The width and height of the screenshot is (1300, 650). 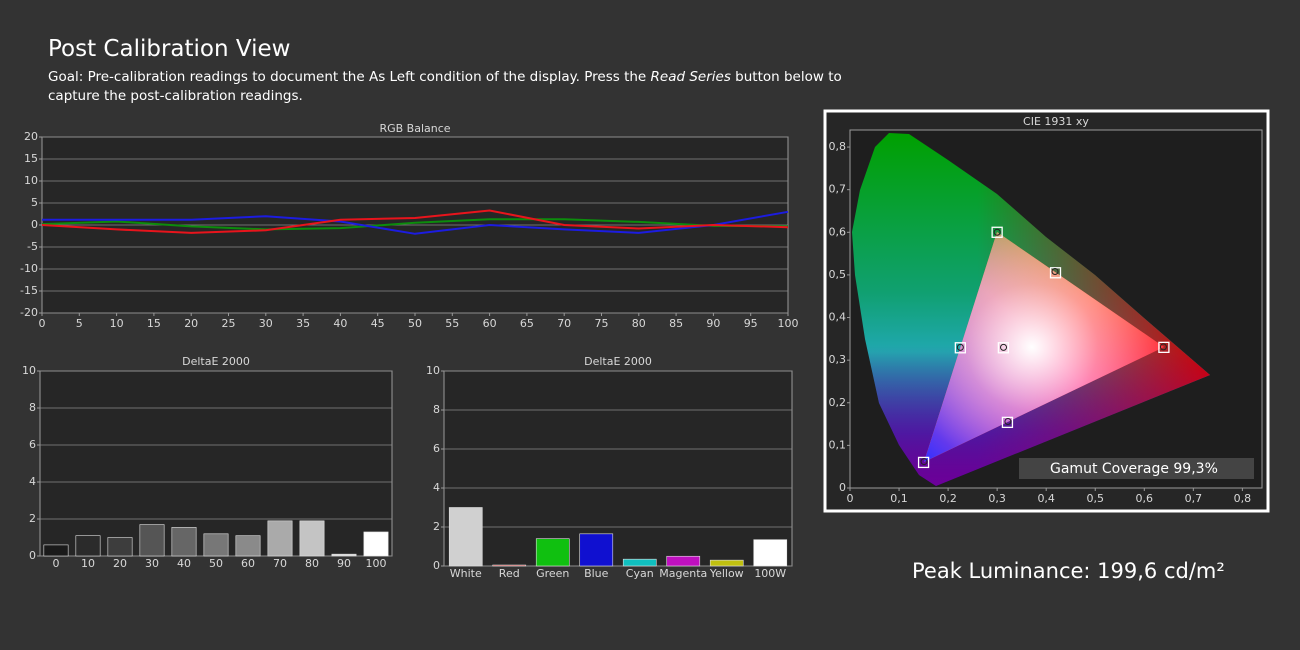 I want to click on x-tick-label: 0,7, so click(x=1194, y=498).